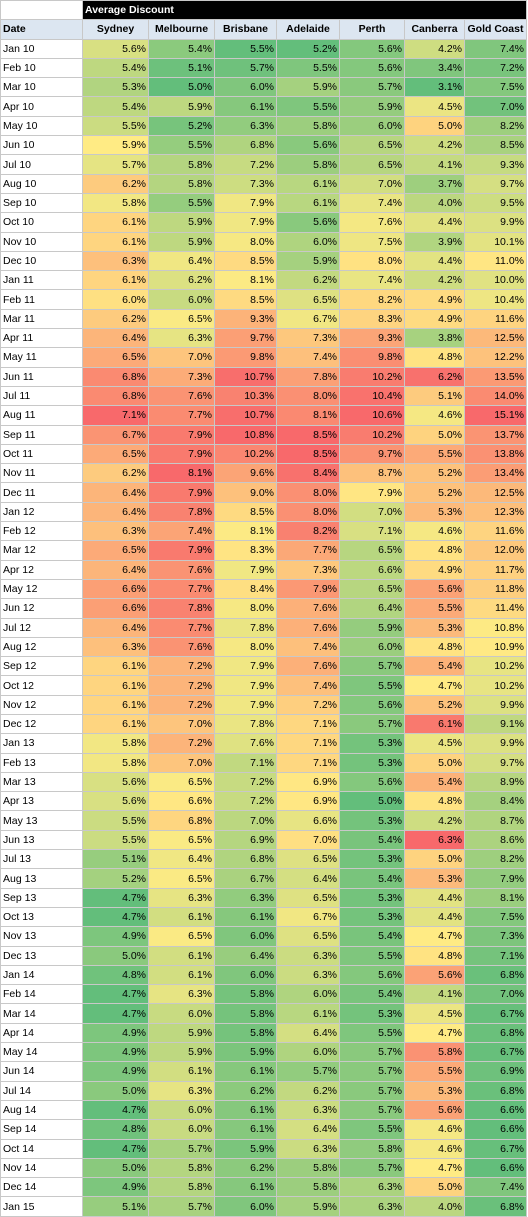 The image size is (528, 1217). Describe the element at coordinates (41, 357) in the screenshot. I see `date-cell: May 11` at that location.